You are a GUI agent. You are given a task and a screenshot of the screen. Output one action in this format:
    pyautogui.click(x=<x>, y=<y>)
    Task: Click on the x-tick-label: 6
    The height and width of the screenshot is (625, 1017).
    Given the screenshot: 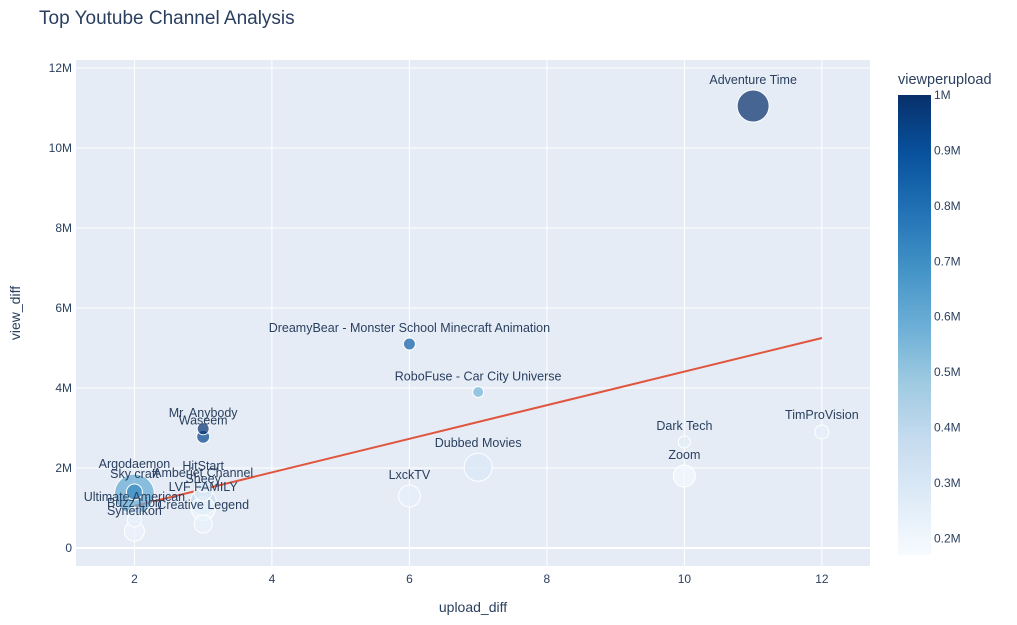 What is the action you would take?
    pyautogui.click(x=409, y=579)
    